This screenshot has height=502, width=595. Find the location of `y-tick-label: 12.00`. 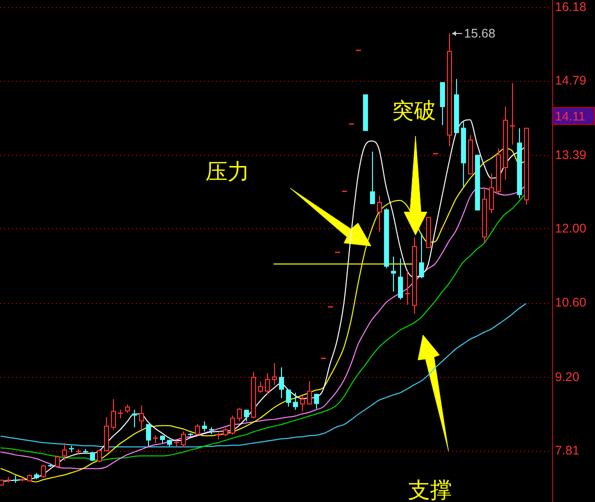

y-tick-label: 12.00 is located at coordinates (570, 228).